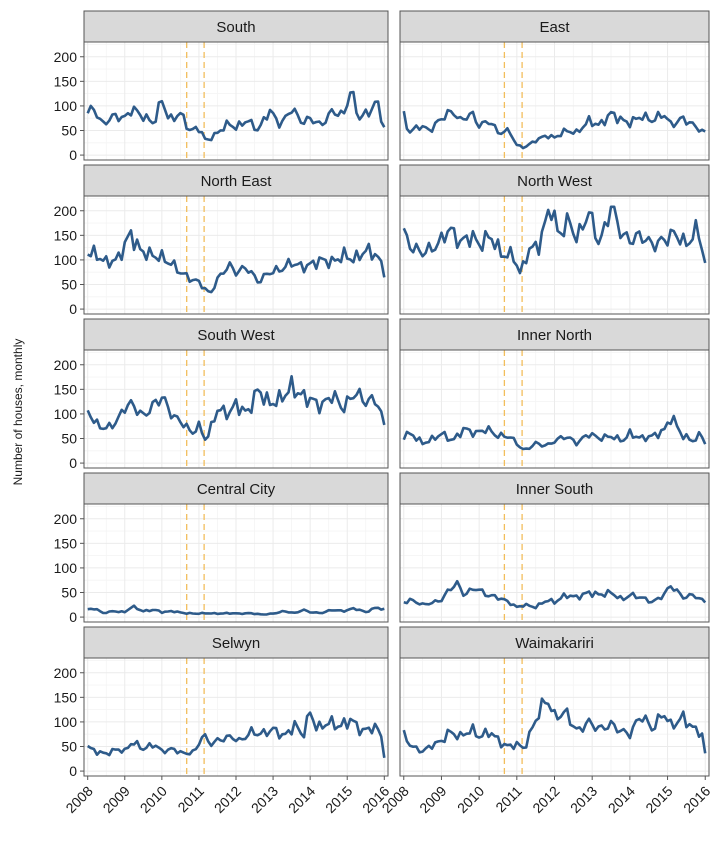  I want to click on facet-title: Selwyn, so click(236, 643).